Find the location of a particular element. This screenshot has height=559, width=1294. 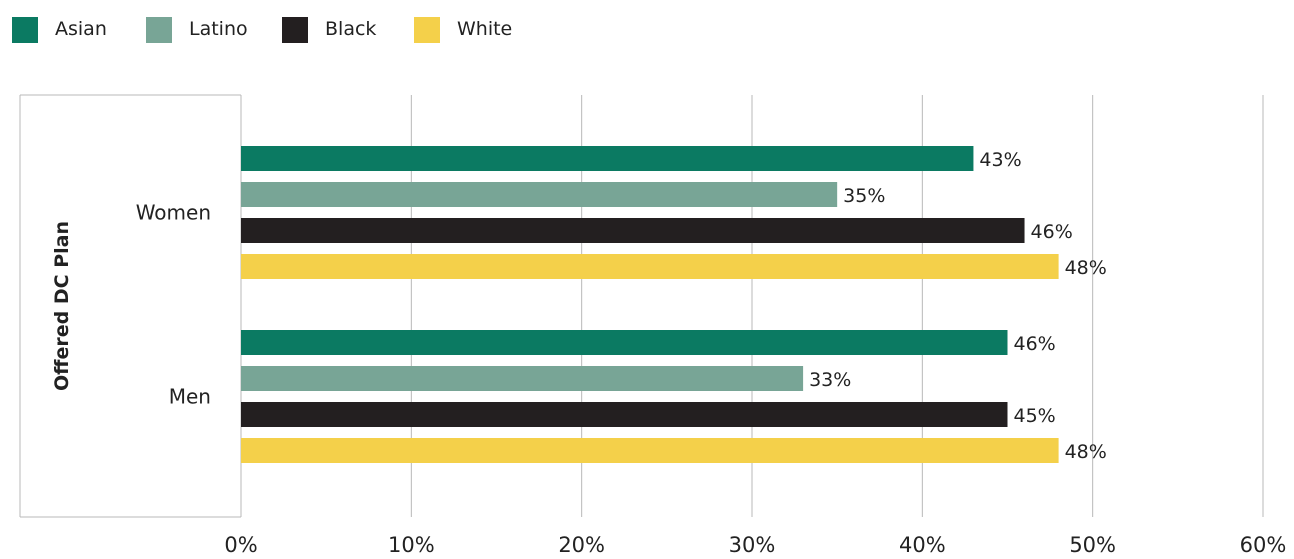

bar-latino-women is located at coordinates (539, 194).